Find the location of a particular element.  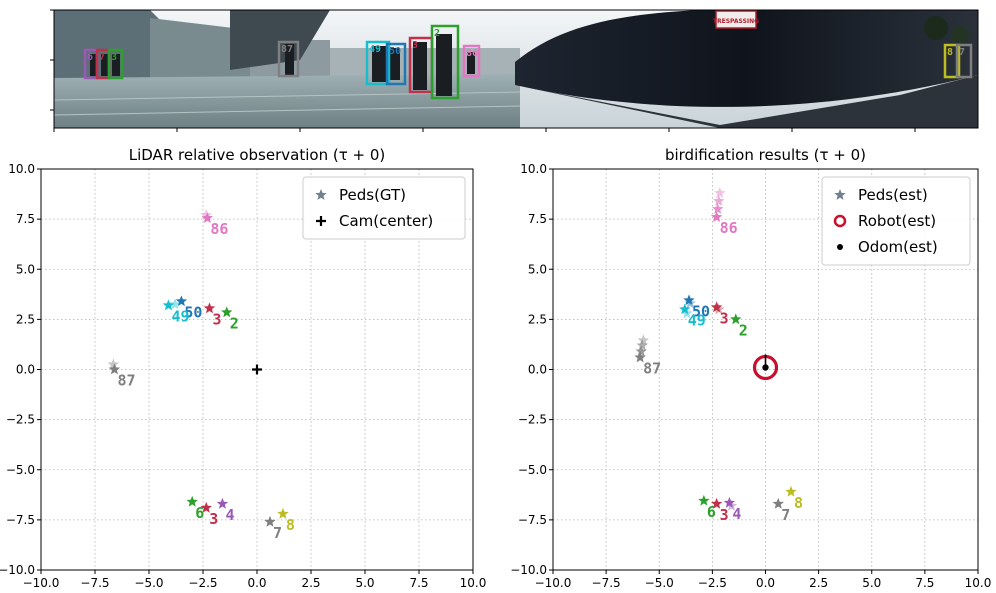

y-tick-label: 2.5 is located at coordinates (537, 319).